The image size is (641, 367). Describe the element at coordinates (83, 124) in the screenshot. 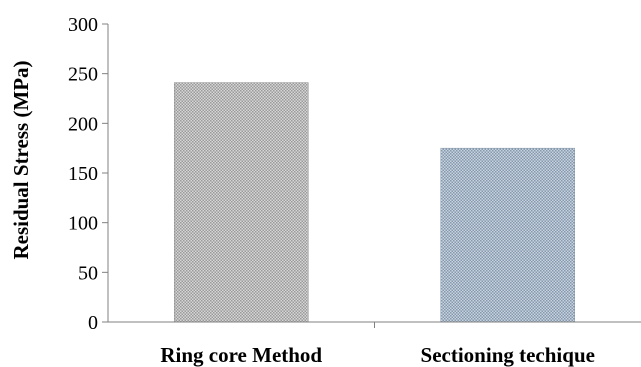

I see `y-tick-label: 200` at that location.